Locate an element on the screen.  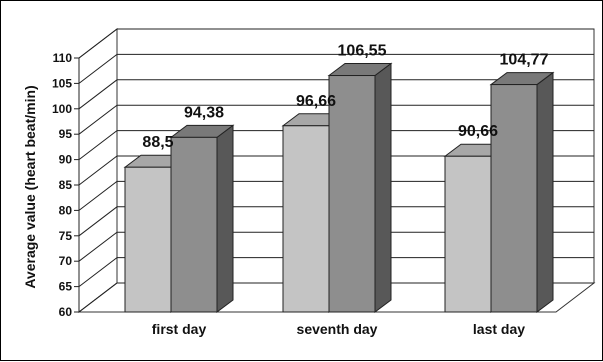
y-tick-label: 95 is located at coordinates (66, 134).